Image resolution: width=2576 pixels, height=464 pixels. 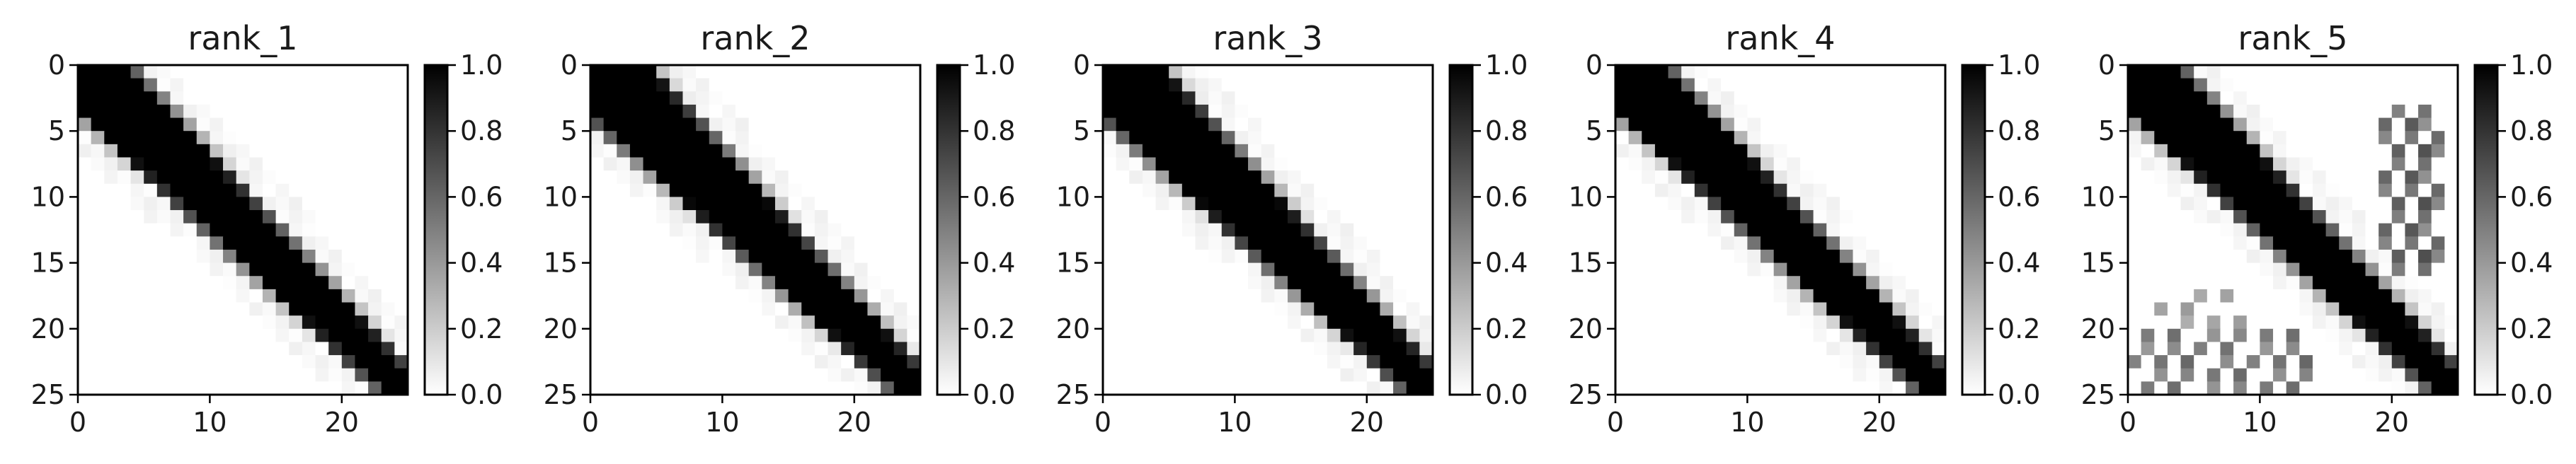 What do you see at coordinates (48, 263) in the screenshot?
I see `y-tick-label: 15` at bounding box center [48, 263].